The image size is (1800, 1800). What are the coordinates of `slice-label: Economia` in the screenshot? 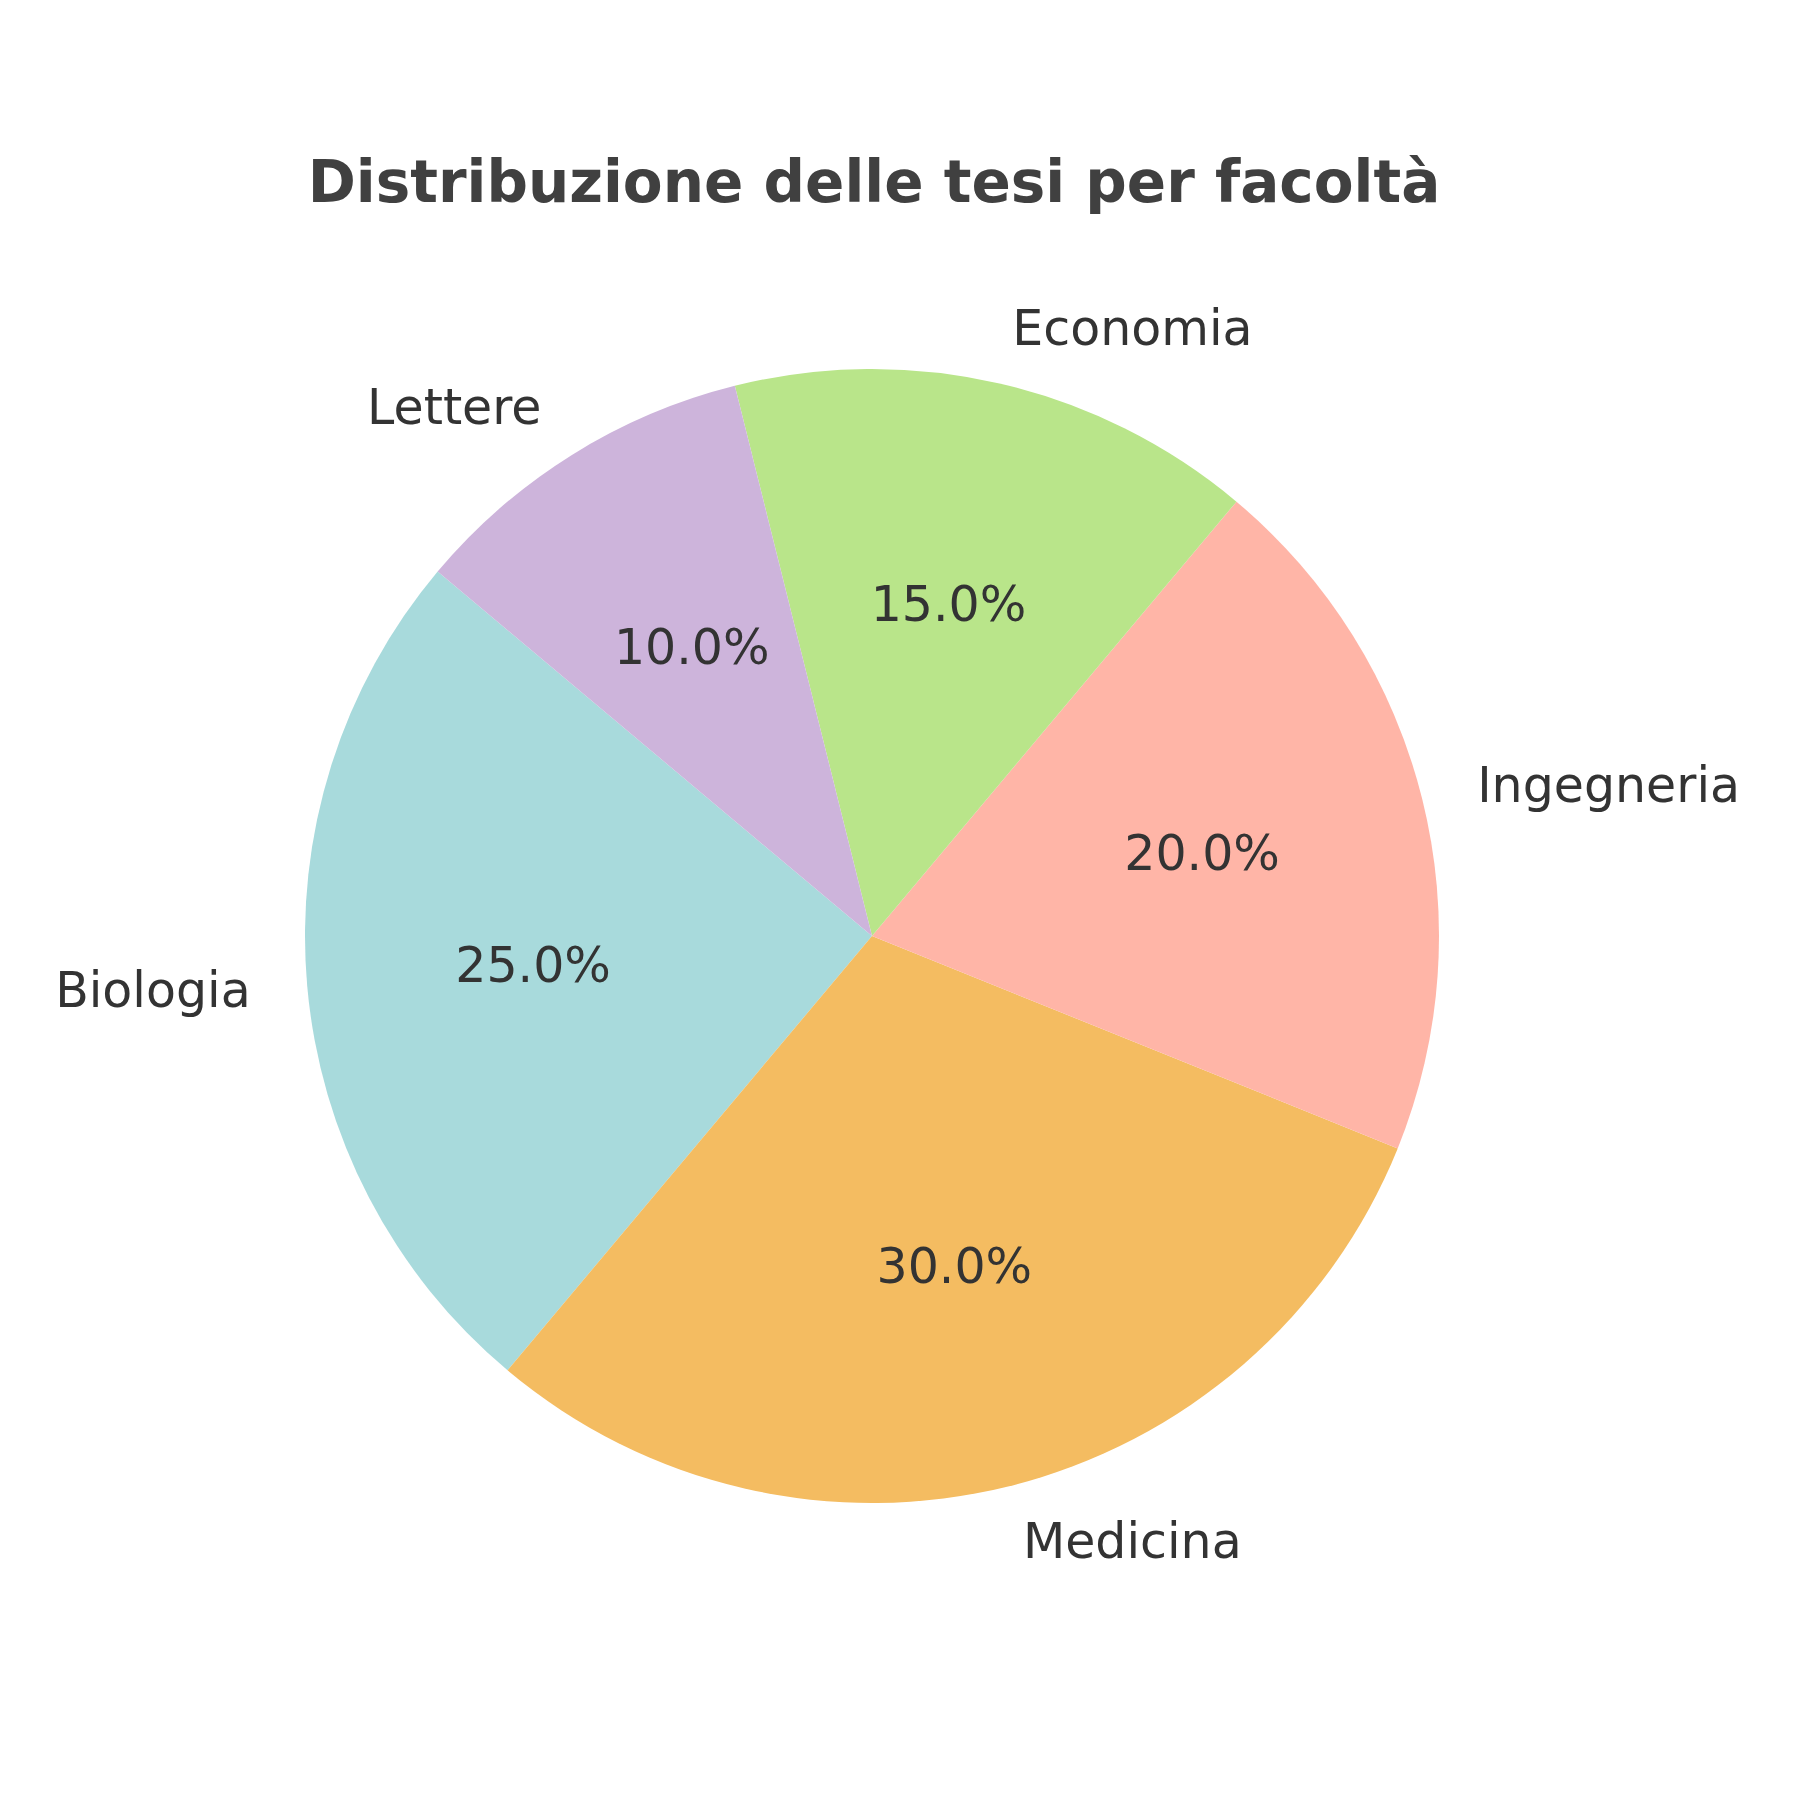 It's located at (1132, 328).